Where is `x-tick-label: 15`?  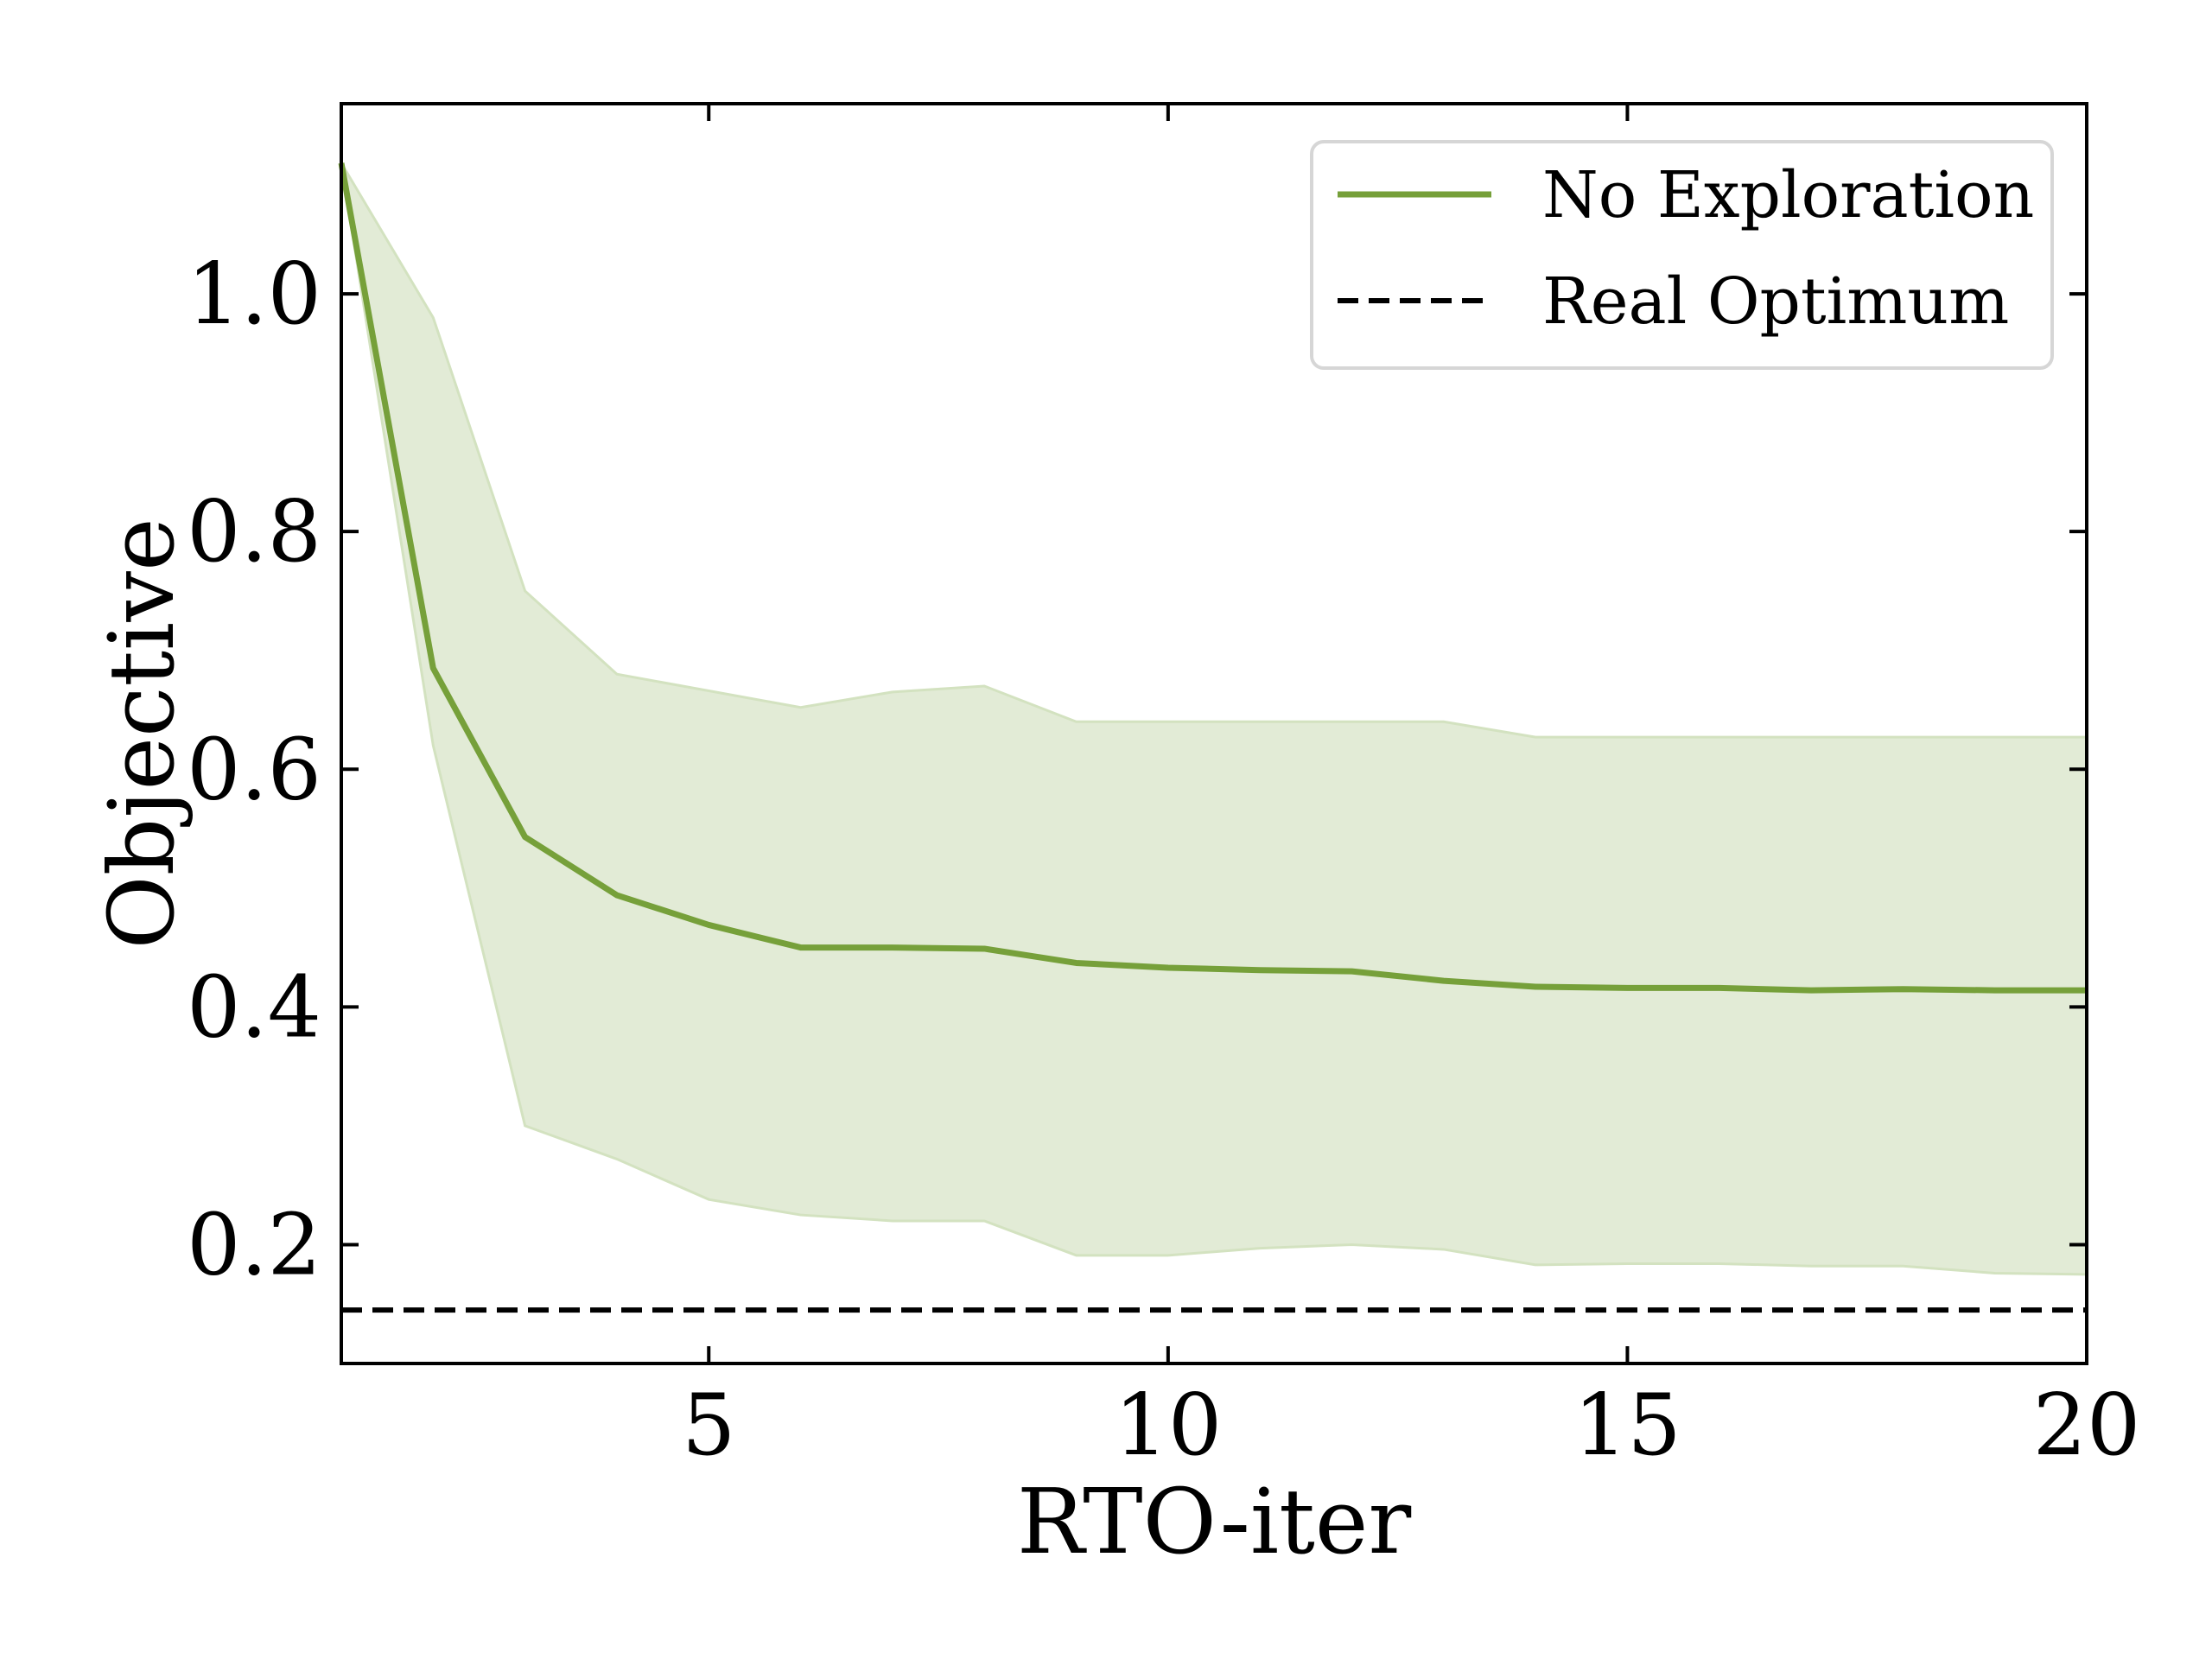
x-tick-label: 15 is located at coordinates (1627, 1425).